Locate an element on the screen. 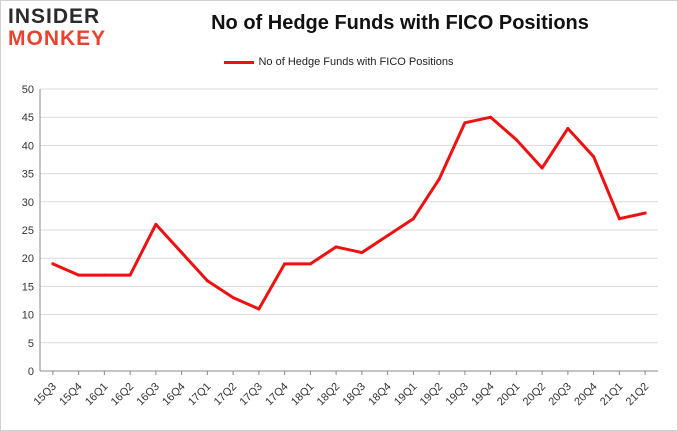 The height and width of the screenshot is (431, 678). x-tick-label: 18Q2 is located at coordinates (329, 395).